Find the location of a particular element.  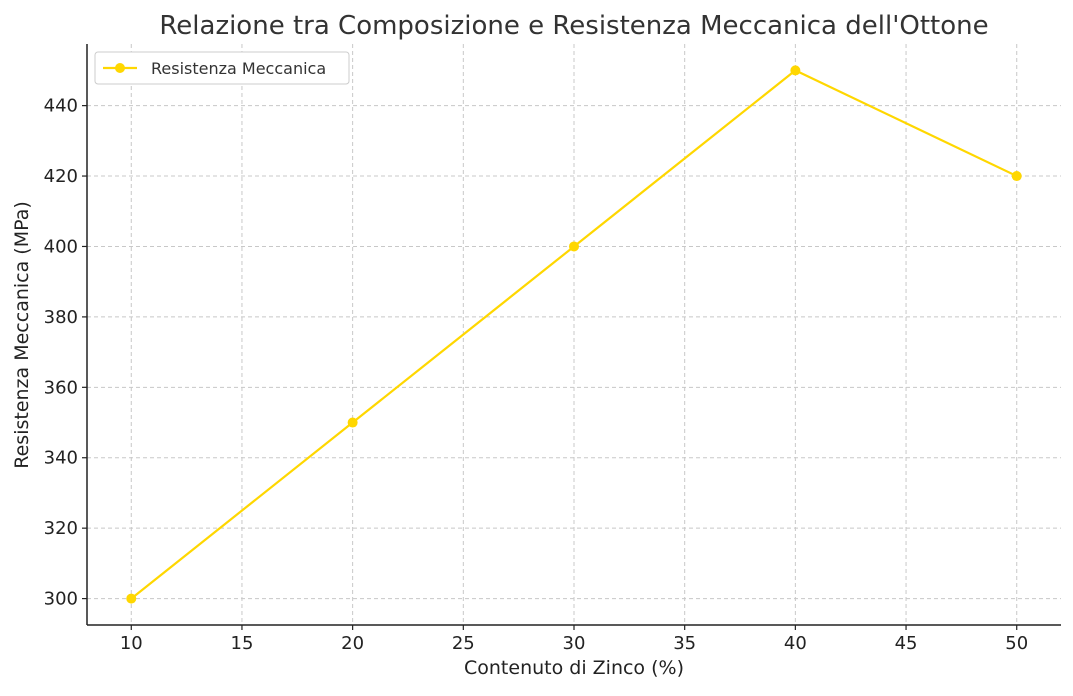

y-tick-label: 340 is located at coordinates (61, 458).